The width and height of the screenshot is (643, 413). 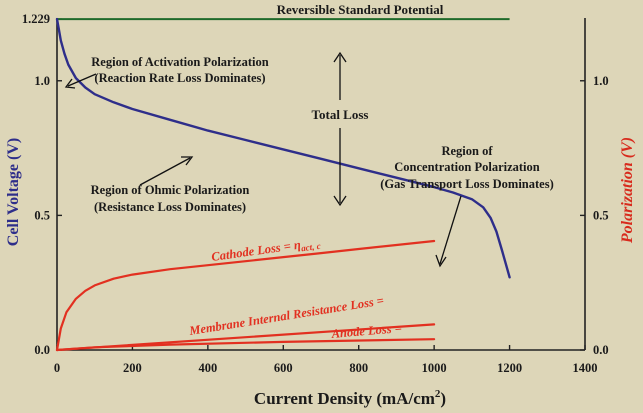 What do you see at coordinates (627, 190) in the screenshot?
I see `right-y-axis-title: Polarization (V)` at bounding box center [627, 190].